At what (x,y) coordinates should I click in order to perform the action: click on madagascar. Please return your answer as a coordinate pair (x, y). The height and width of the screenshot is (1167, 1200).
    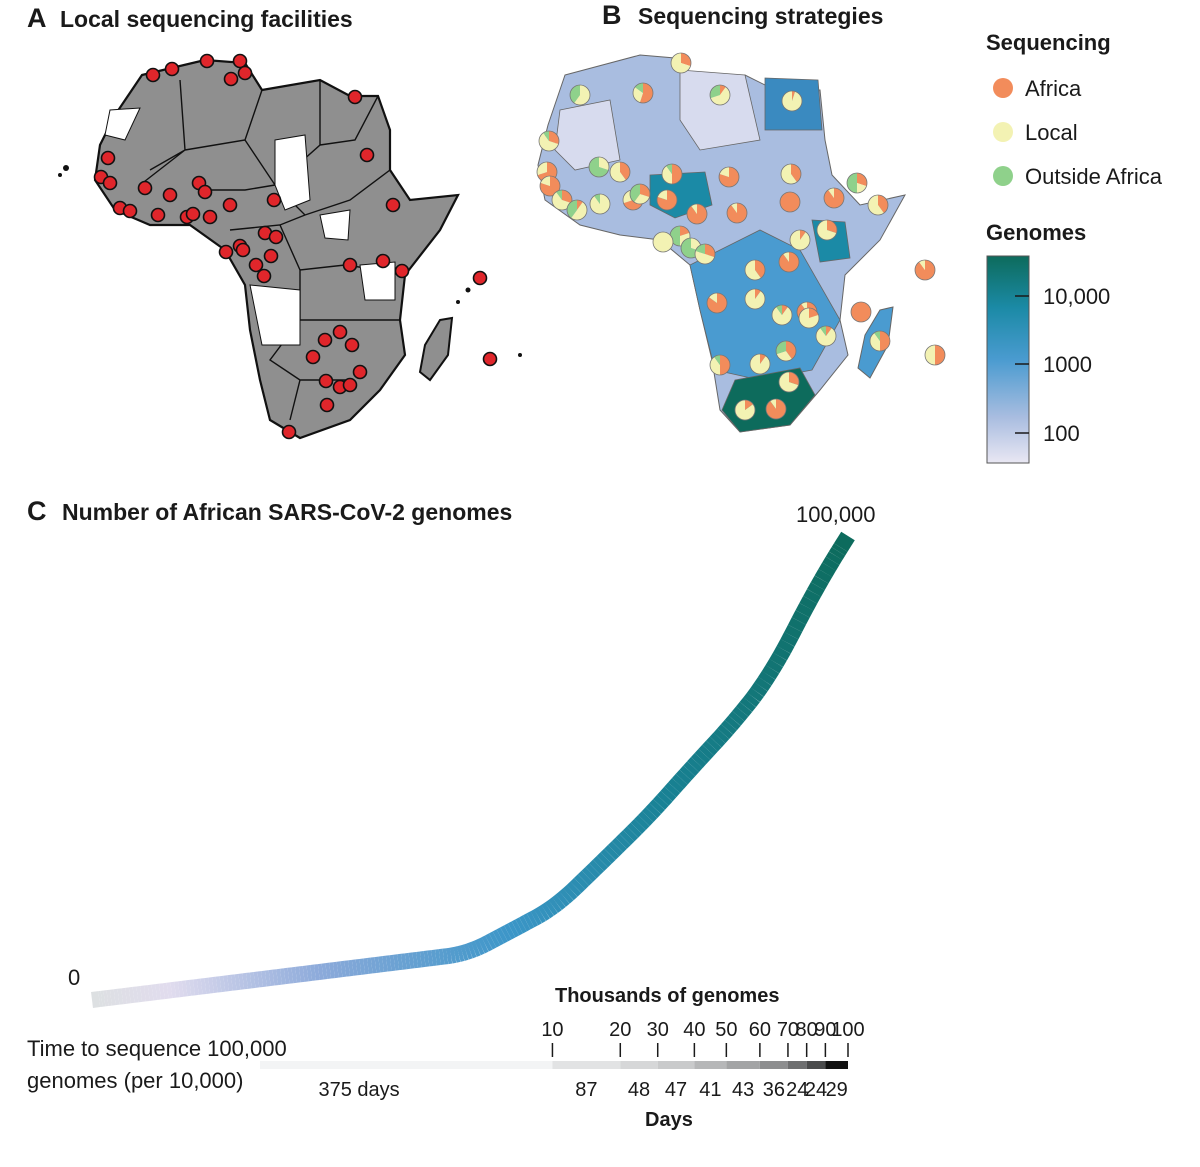
    Looking at the image, I should click on (436, 349).